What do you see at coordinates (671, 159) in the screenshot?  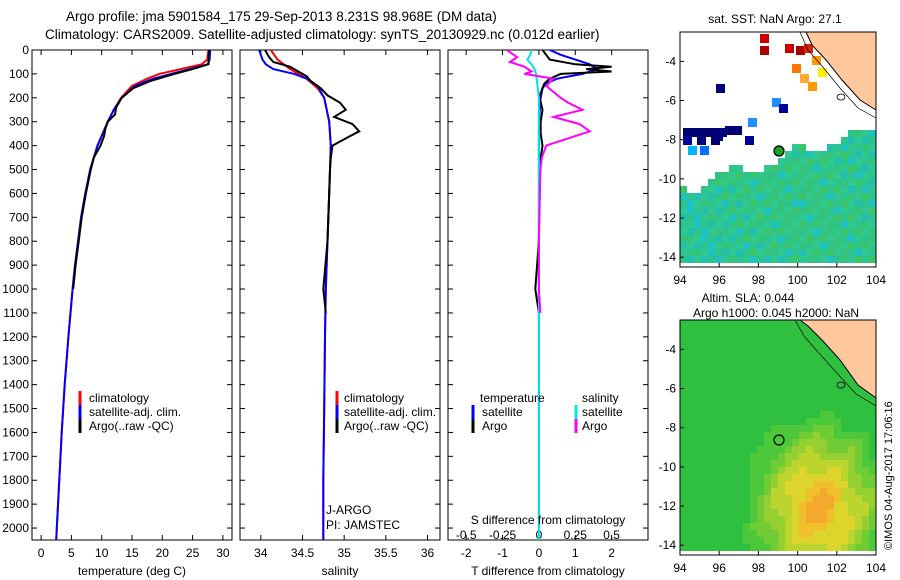 I see `sst-lat-ticks: -4 -6 -8 -10 -12 -14` at bounding box center [671, 159].